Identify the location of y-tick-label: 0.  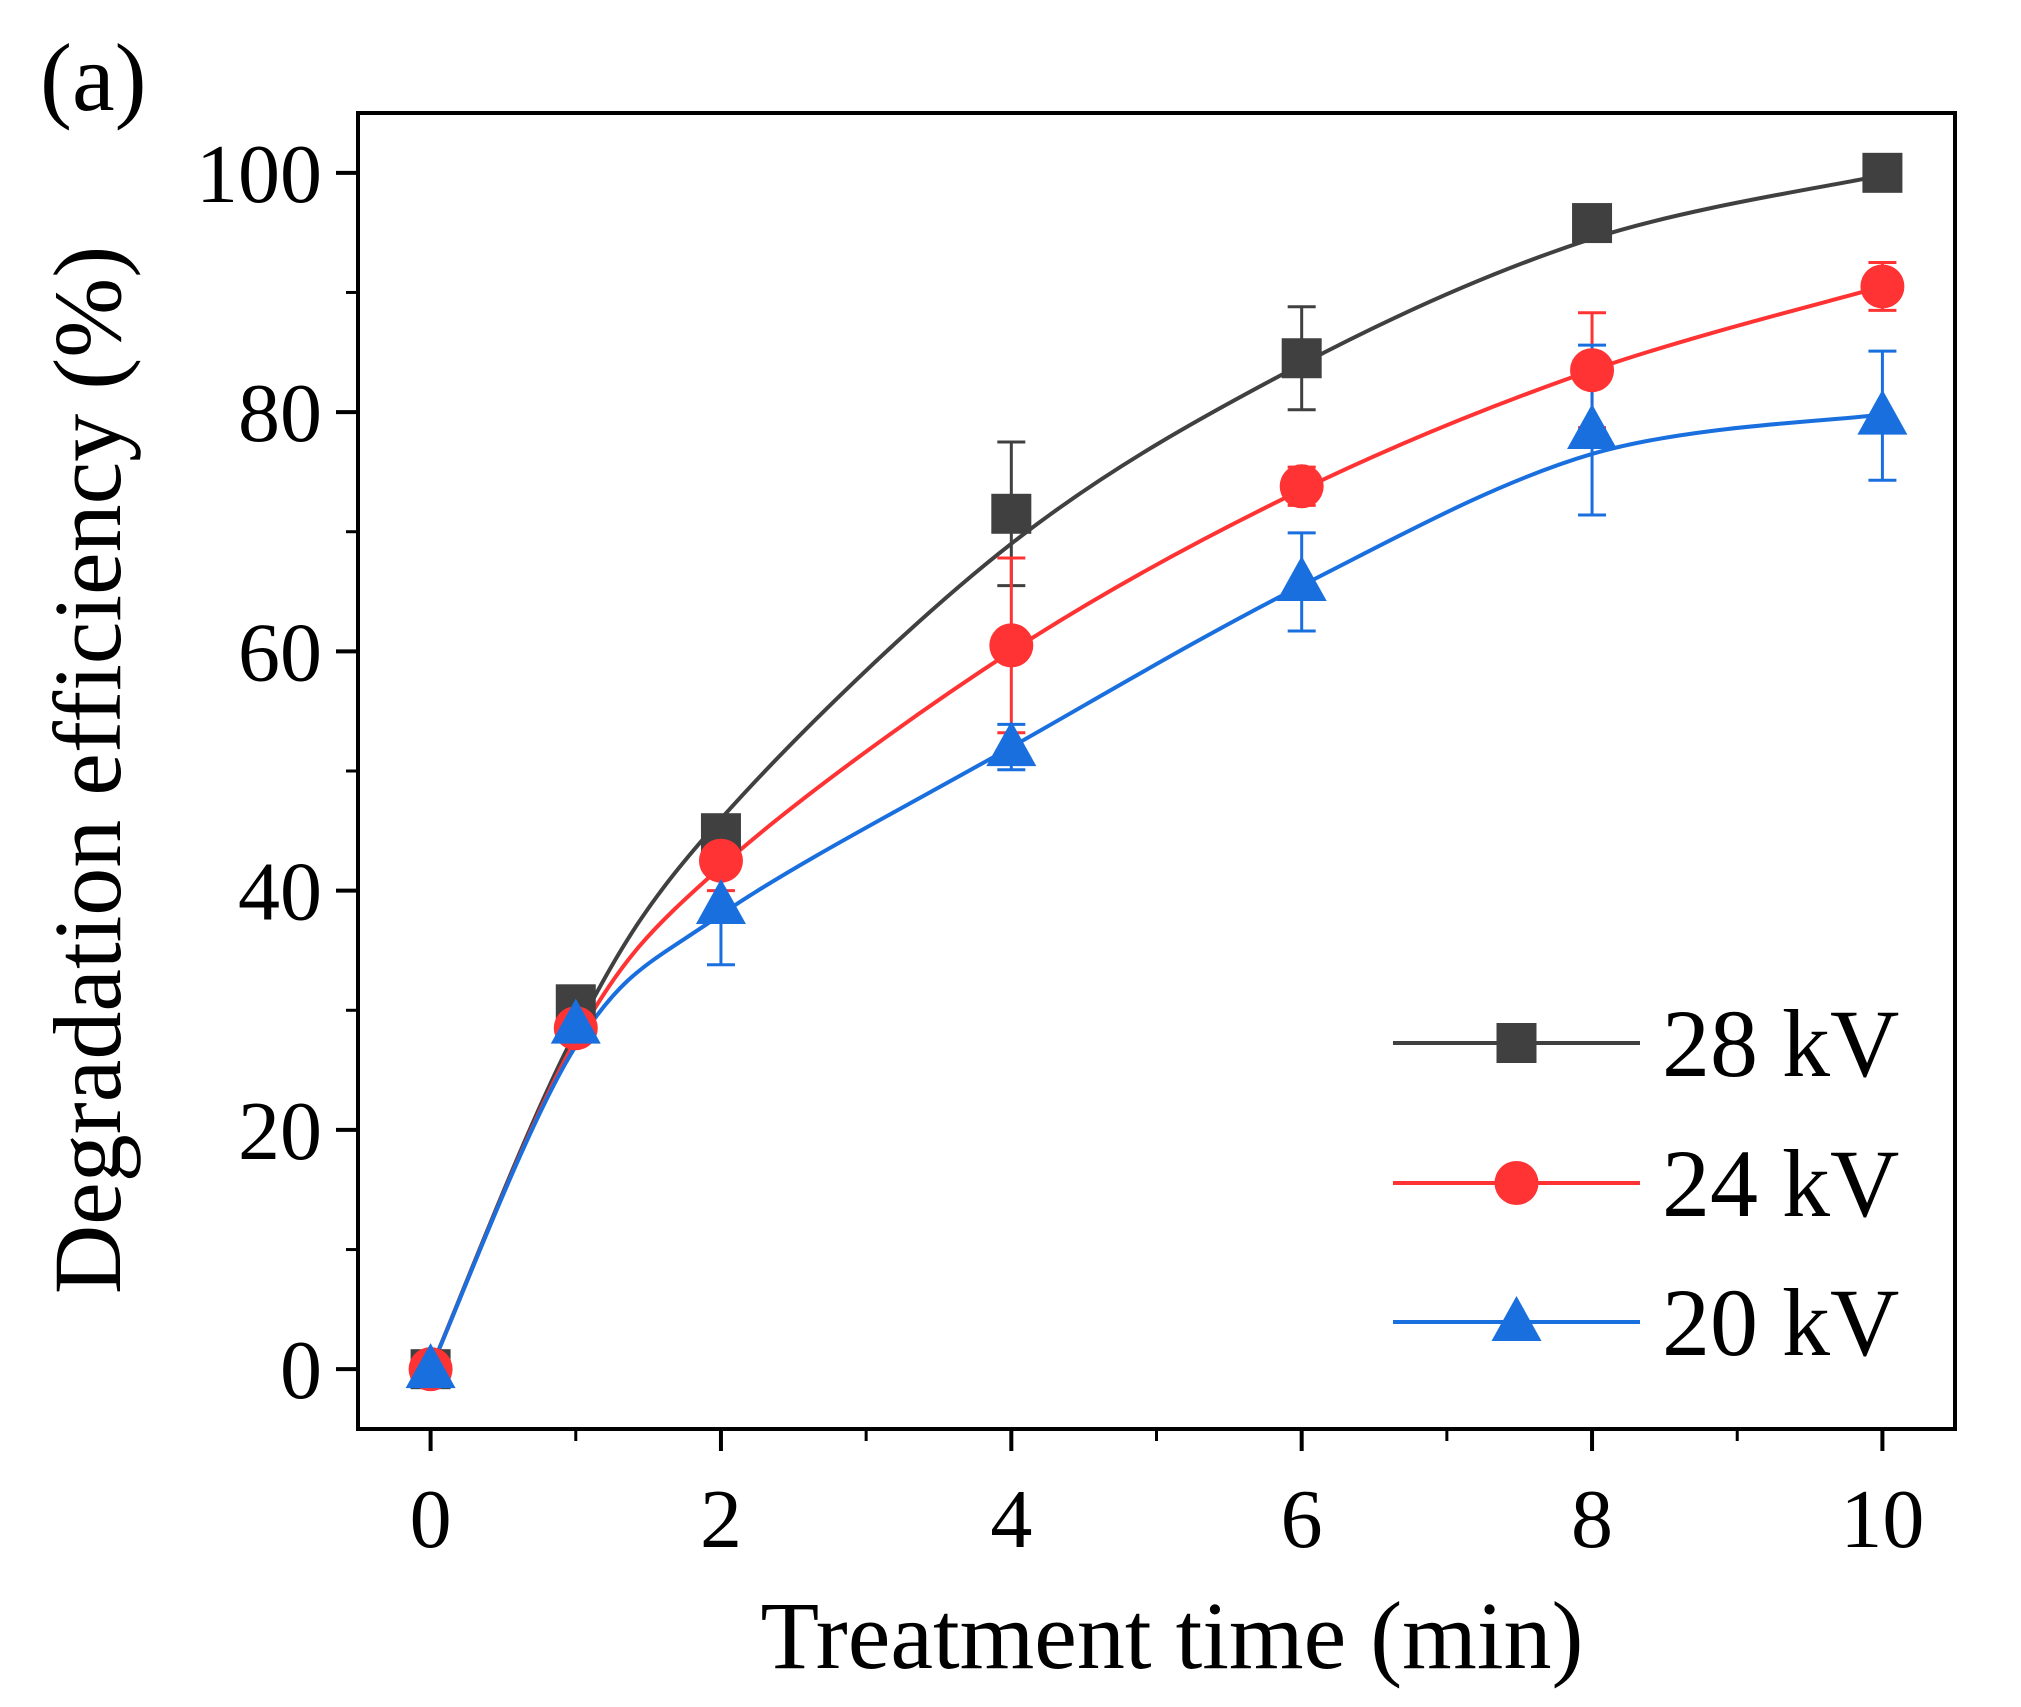
(301, 1370).